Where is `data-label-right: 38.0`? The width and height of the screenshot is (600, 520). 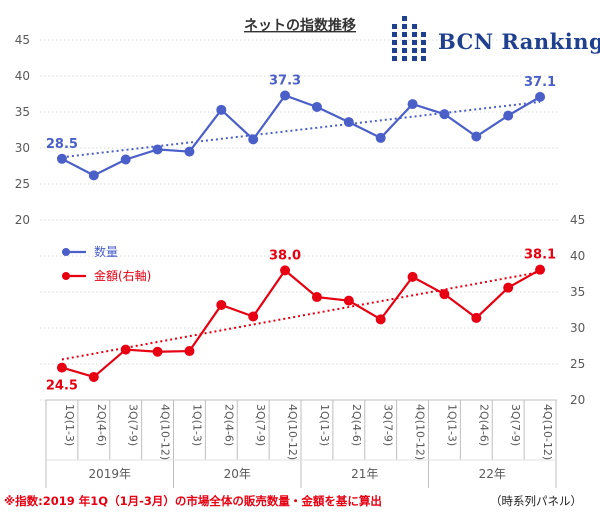 data-label-right: 38.0 is located at coordinates (285, 255).